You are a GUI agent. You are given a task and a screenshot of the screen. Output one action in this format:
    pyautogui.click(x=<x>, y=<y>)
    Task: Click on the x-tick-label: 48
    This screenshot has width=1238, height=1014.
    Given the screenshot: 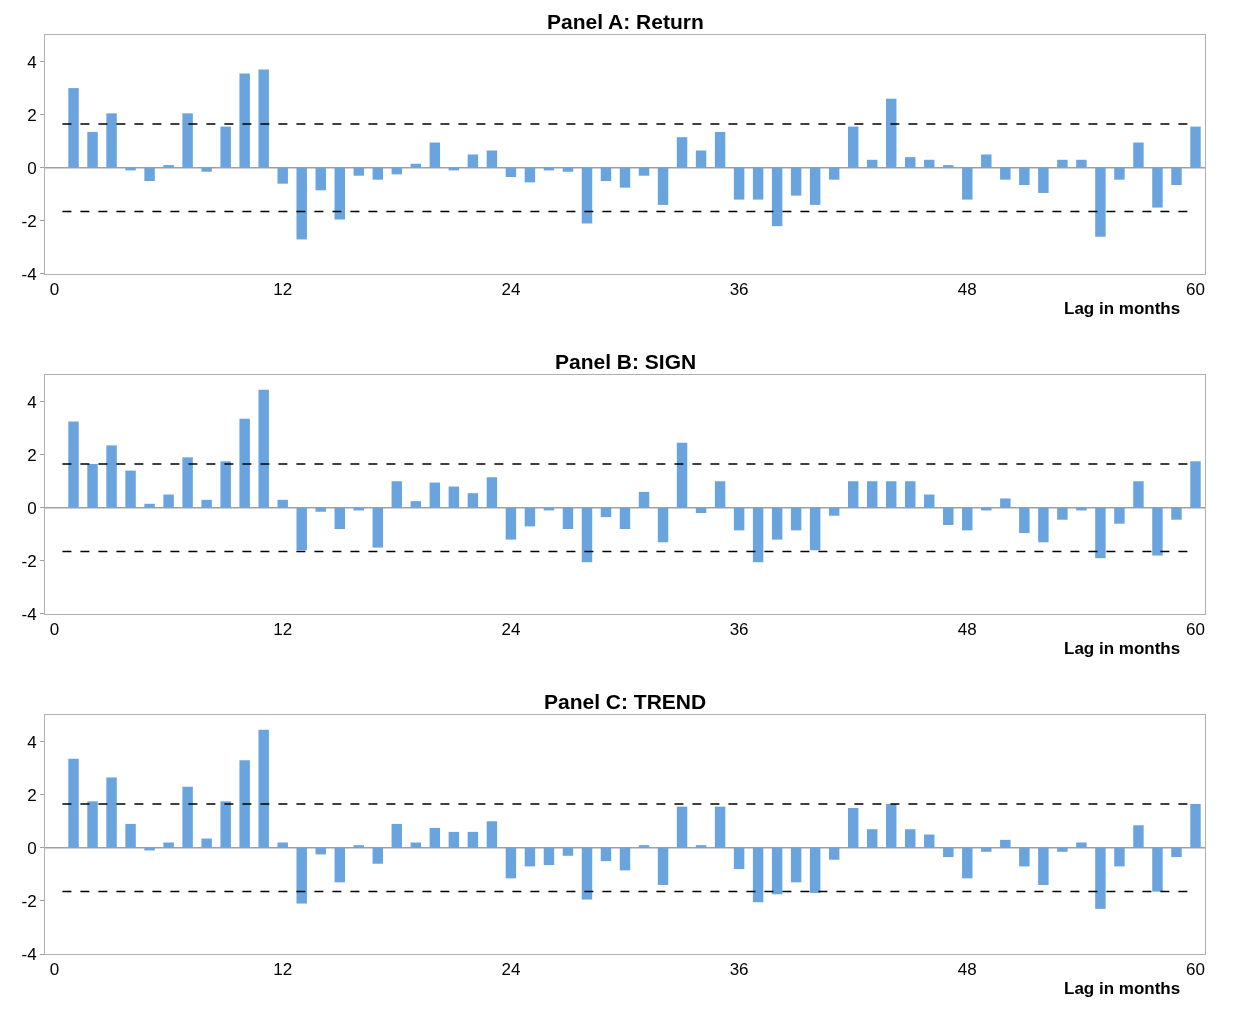 What is the action you would take?
    pyautogui.click(x=967, y=290)
    